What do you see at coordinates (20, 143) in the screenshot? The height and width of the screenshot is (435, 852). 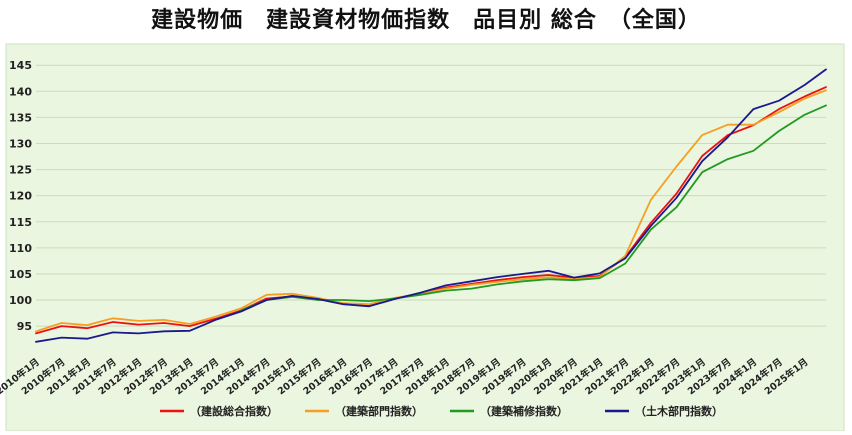 I see `y-tick-label: 130` at bounding box center [20, 143].